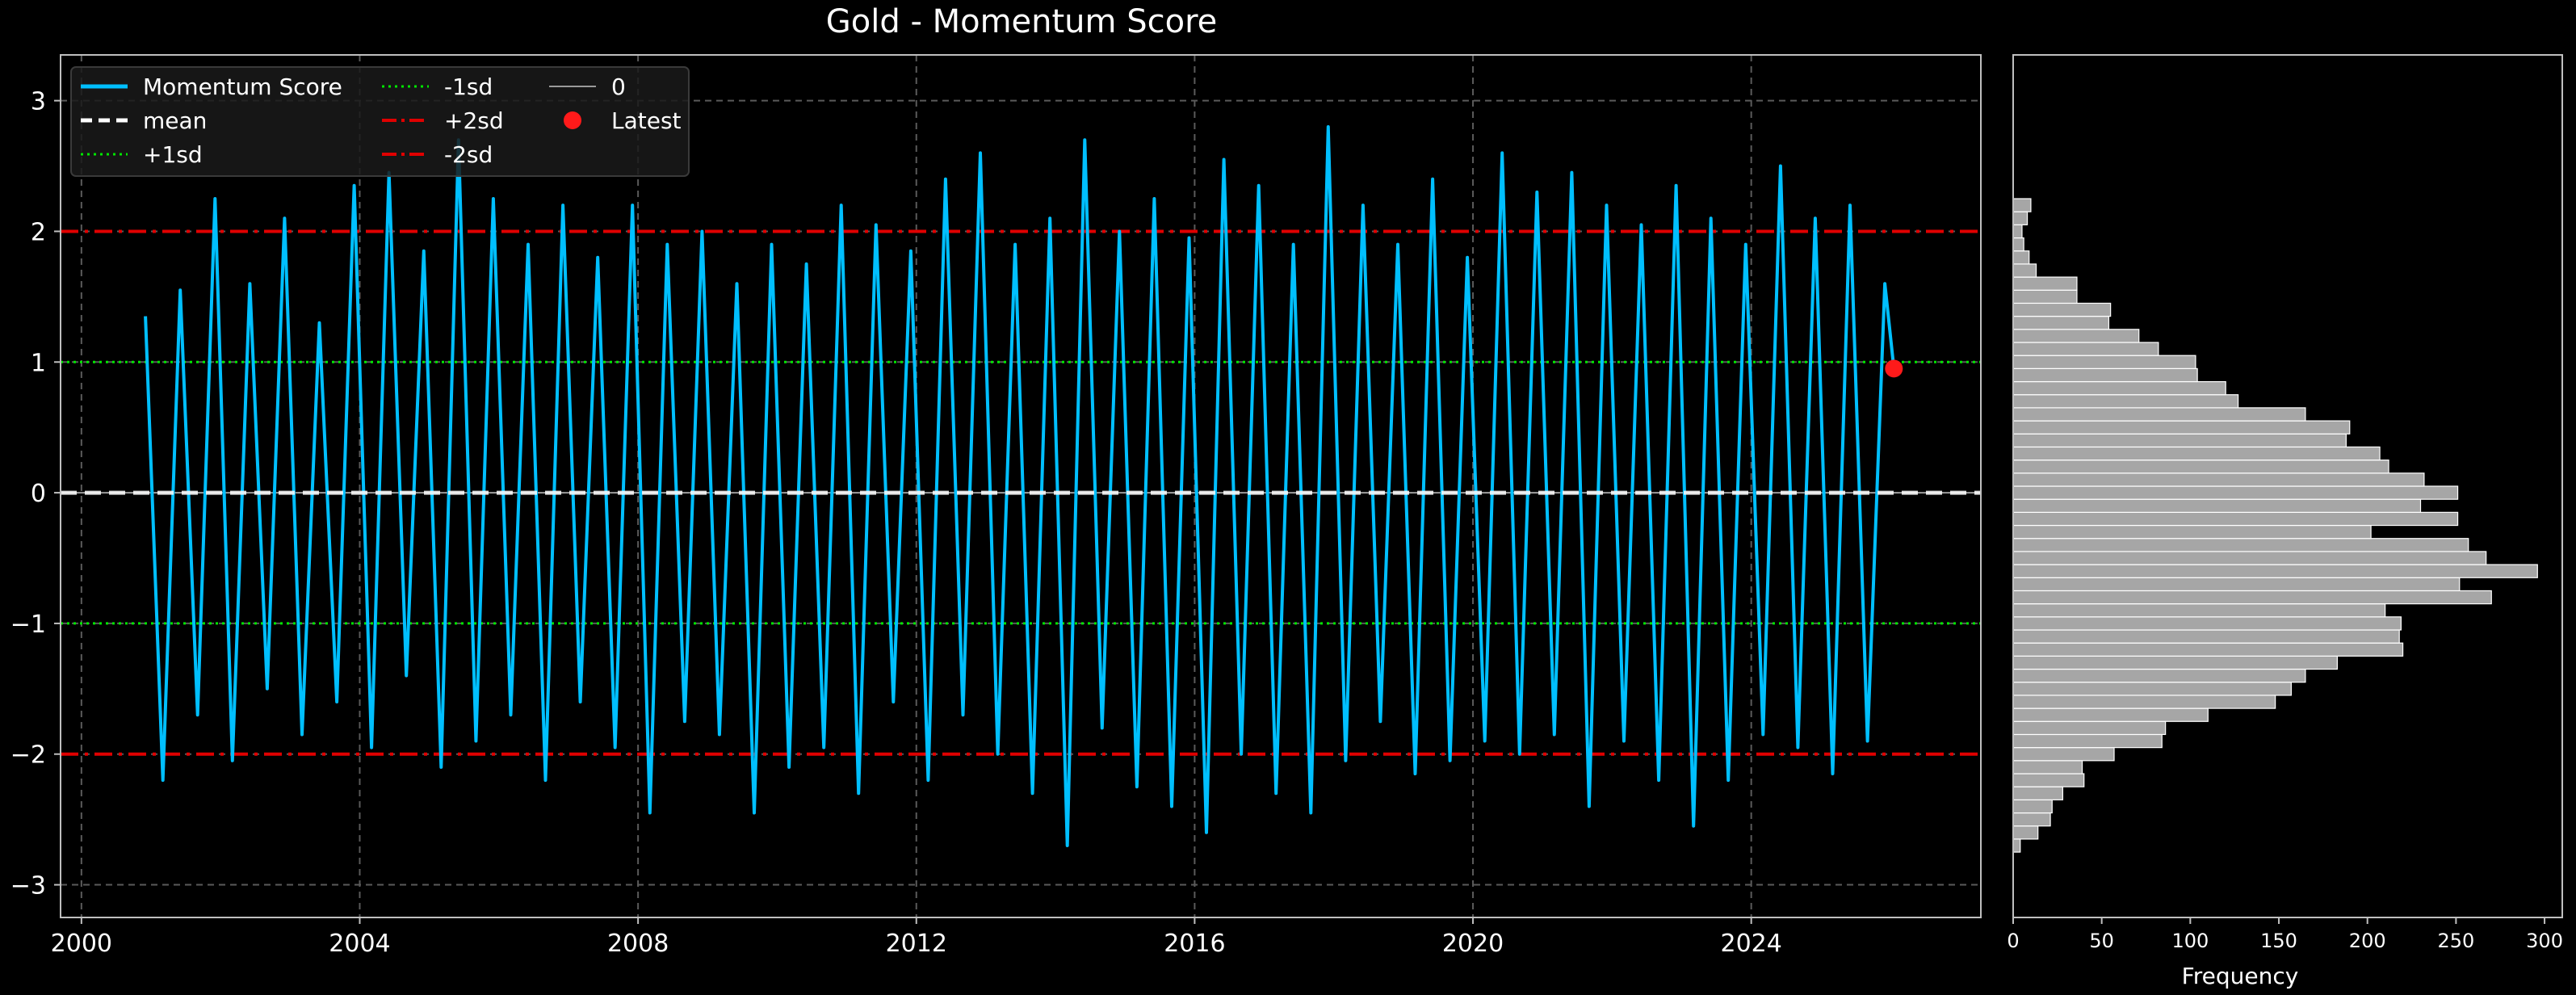 The image size is (2576, 995). I want to click on histogram-x-tick-label: 100, so click(2190, 941).